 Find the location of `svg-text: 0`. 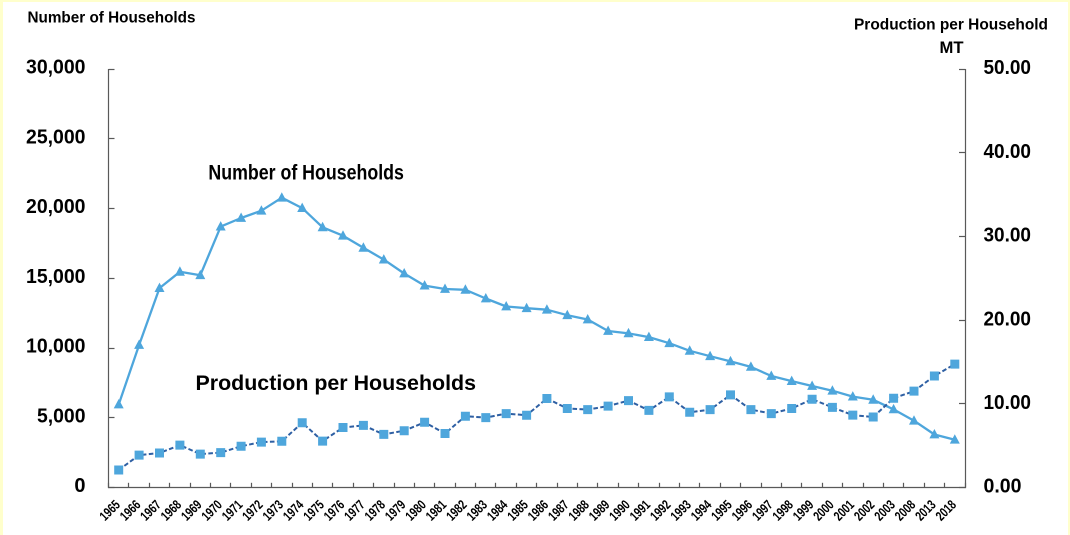

svg-text: 0 is located at coordinates (79, 486).